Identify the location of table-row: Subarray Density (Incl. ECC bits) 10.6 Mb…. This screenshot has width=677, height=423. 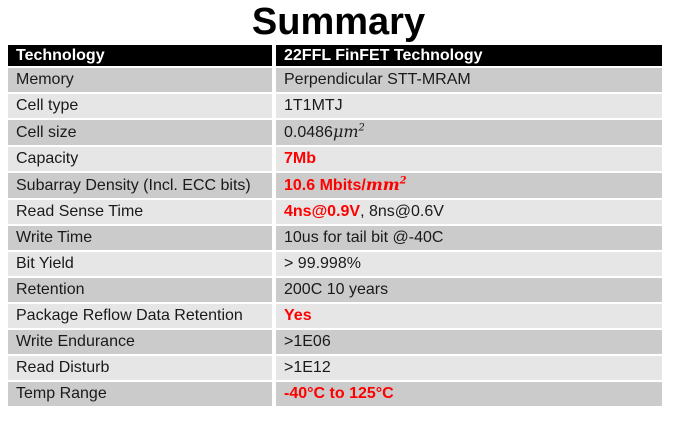
(335, 186).